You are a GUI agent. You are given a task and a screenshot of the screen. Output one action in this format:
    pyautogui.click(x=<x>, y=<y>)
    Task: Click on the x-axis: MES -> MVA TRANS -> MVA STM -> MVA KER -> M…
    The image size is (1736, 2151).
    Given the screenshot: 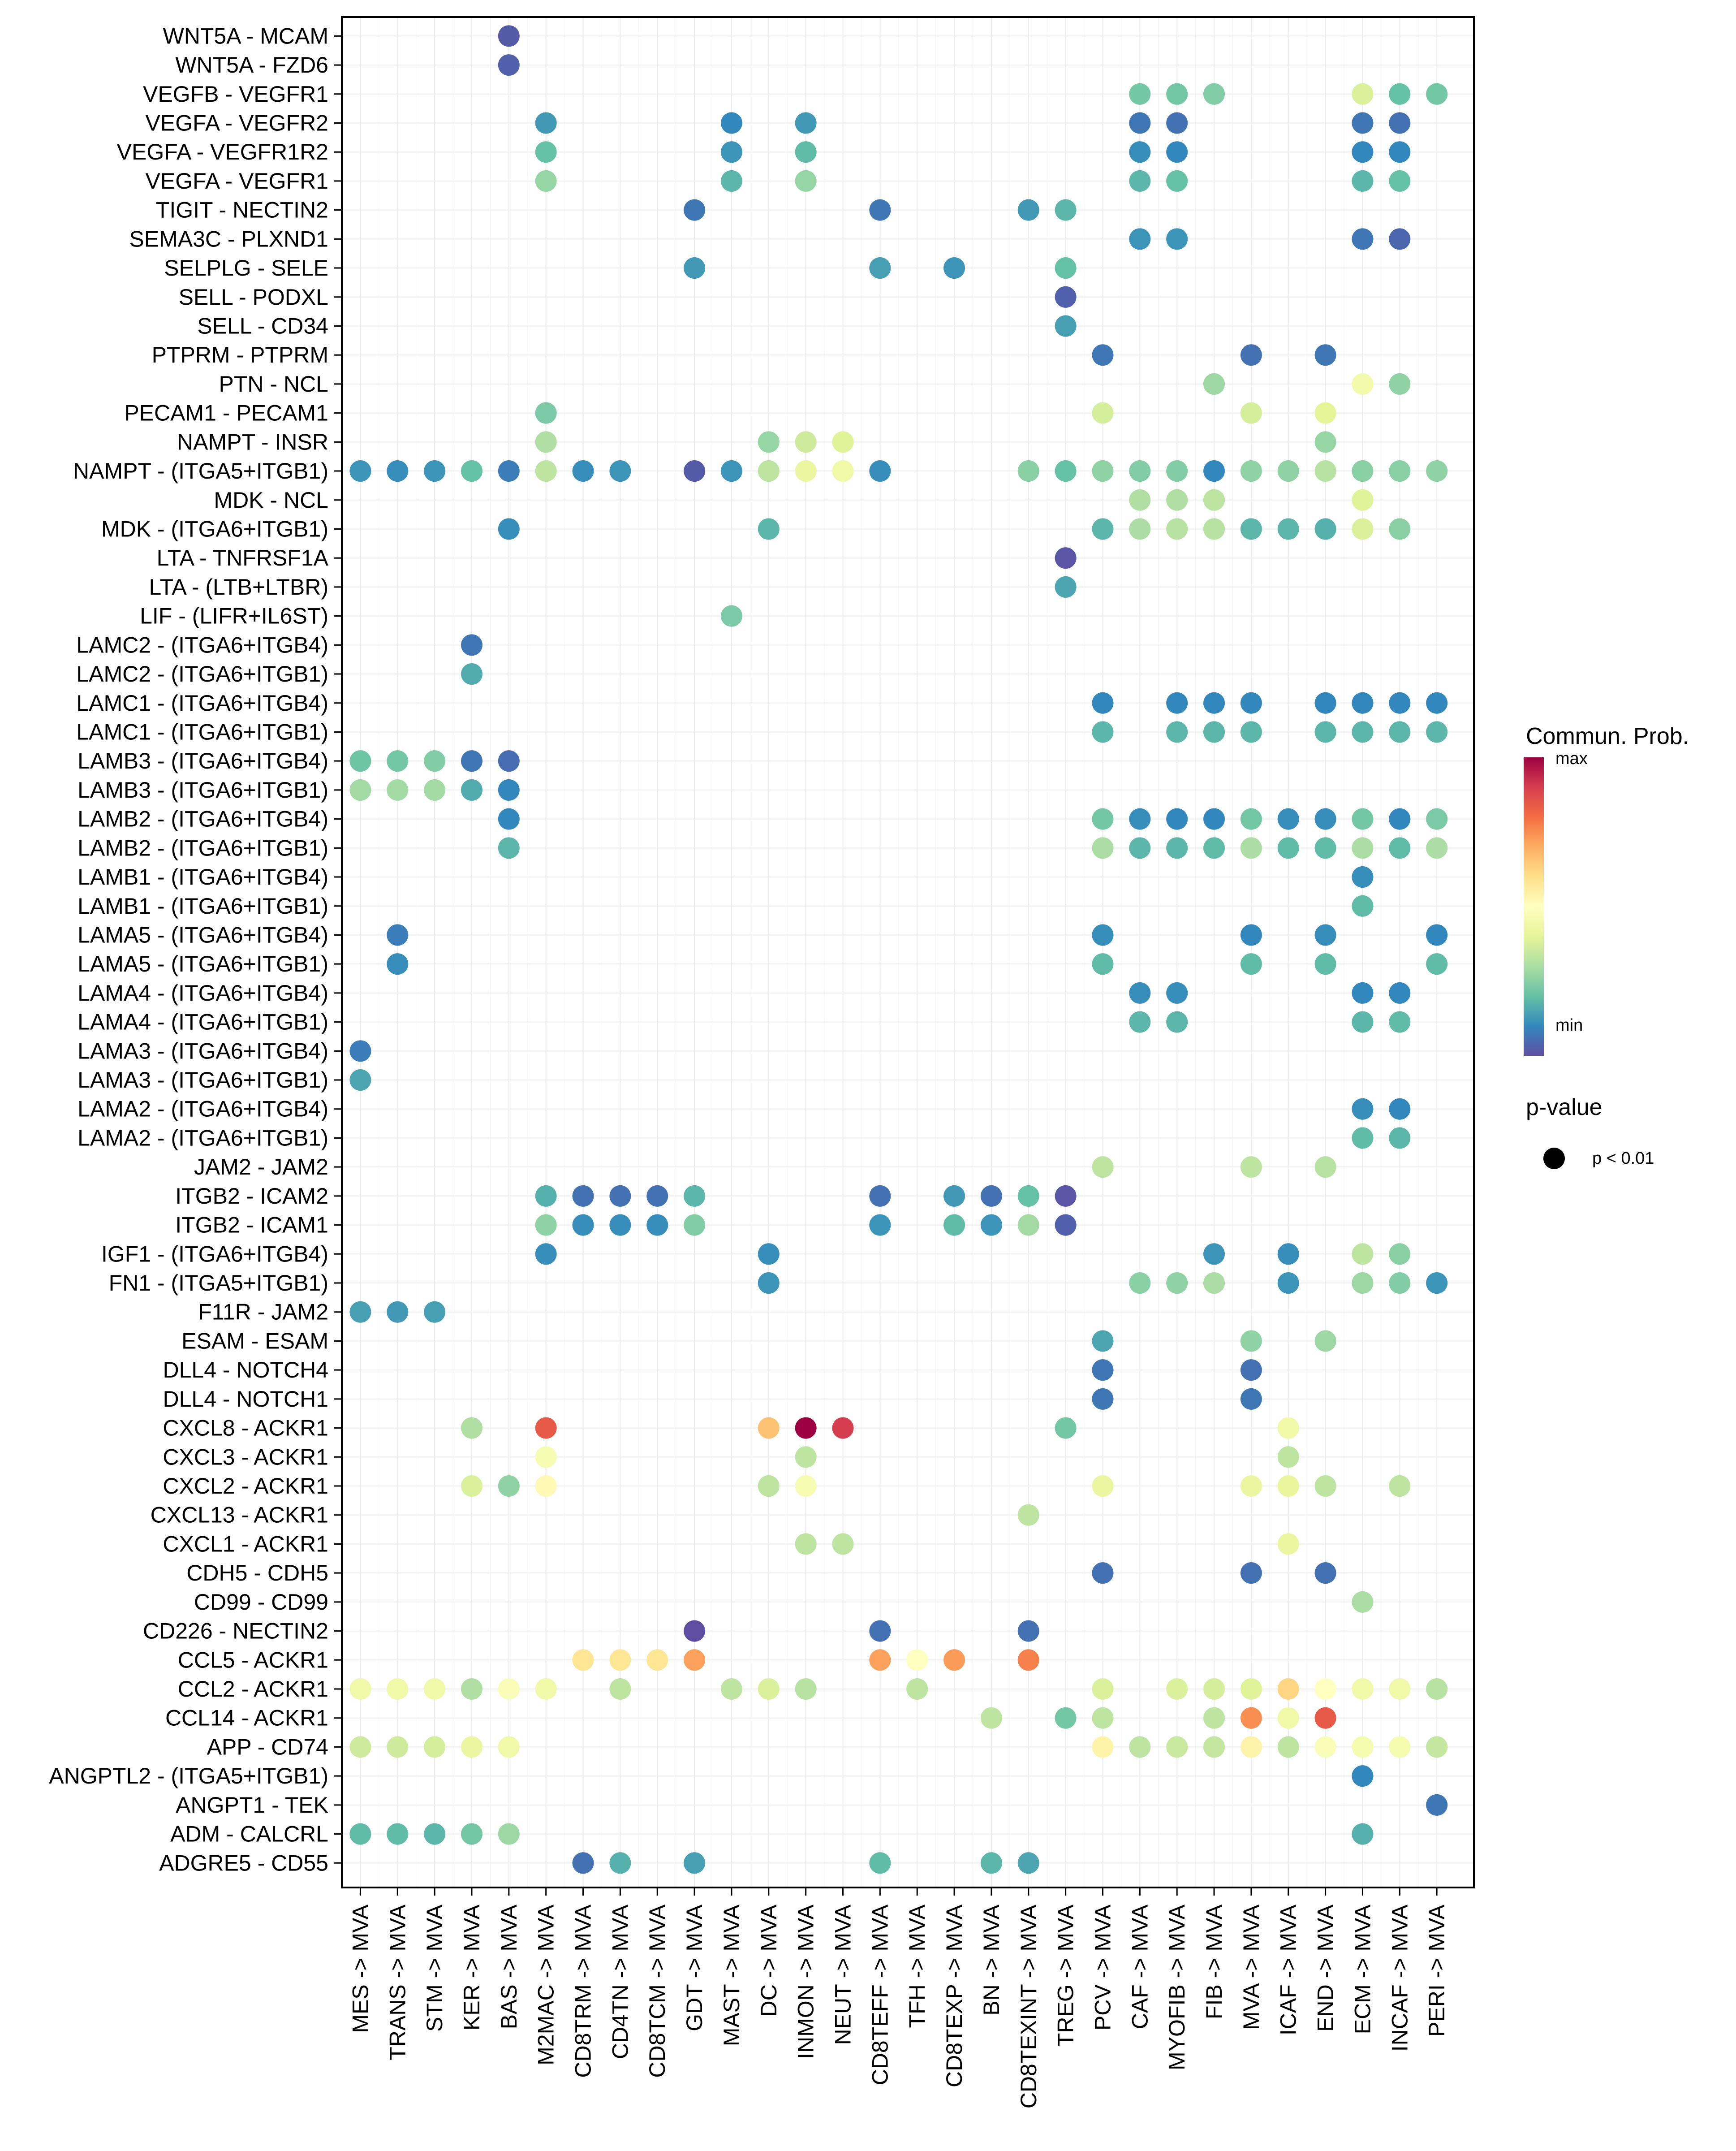 What is the action you would take?
    pyautogui.click(x=898, y=1998)
    